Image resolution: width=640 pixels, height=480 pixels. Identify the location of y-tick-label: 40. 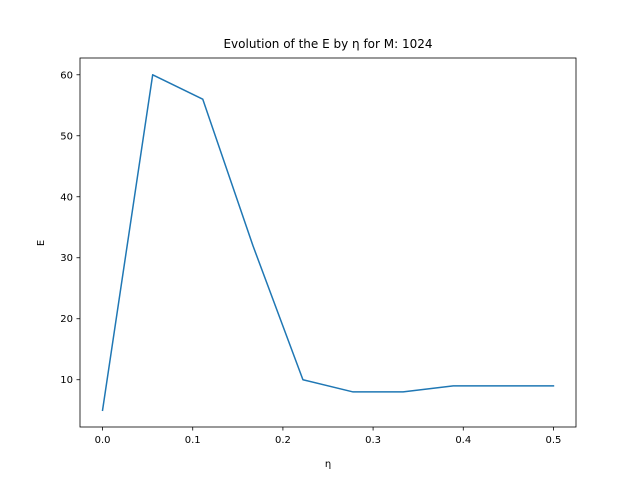
(66, 197).